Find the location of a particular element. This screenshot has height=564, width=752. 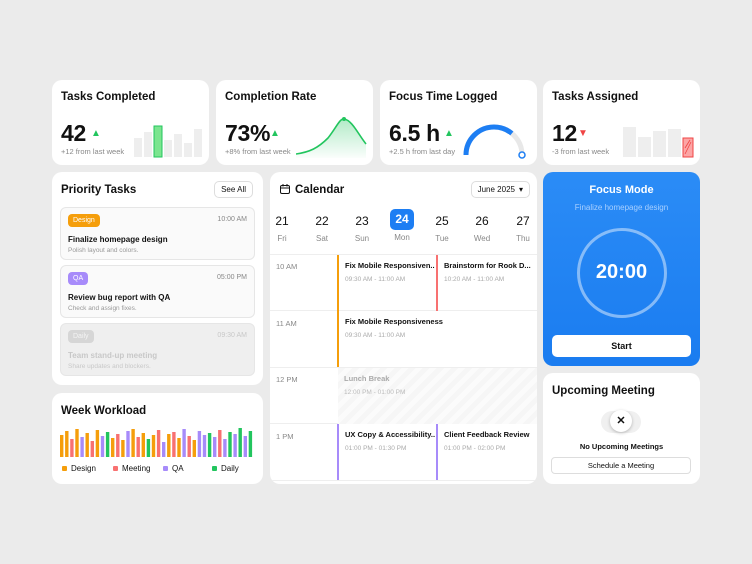

day-column-24-selected: 24 Mon is located at coordinates (402, 225).